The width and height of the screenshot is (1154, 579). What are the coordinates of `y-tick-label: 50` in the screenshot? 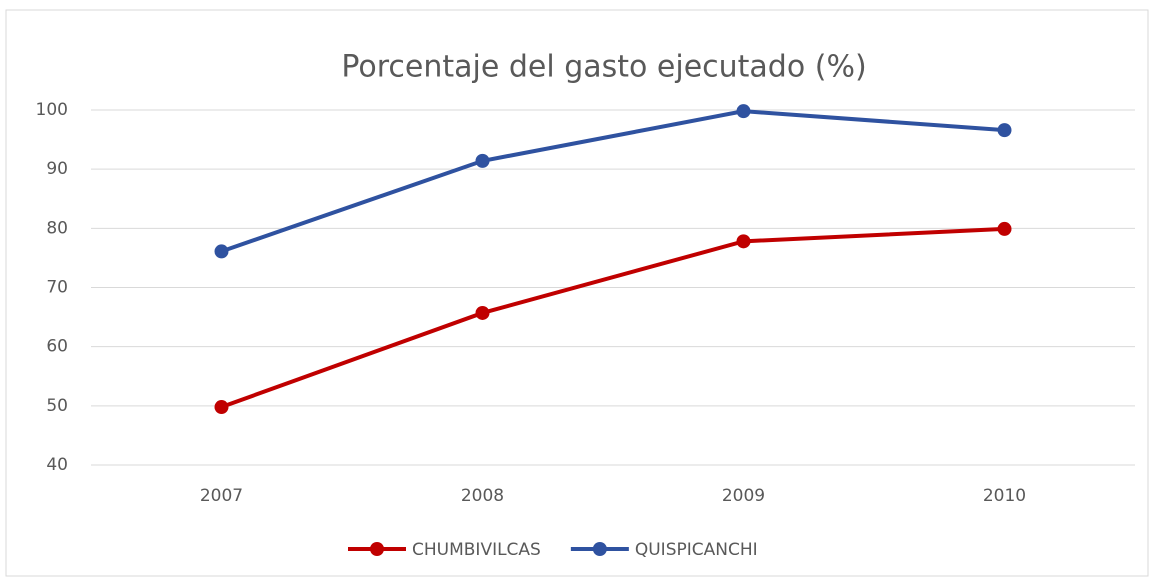 It's located at (57, 406).